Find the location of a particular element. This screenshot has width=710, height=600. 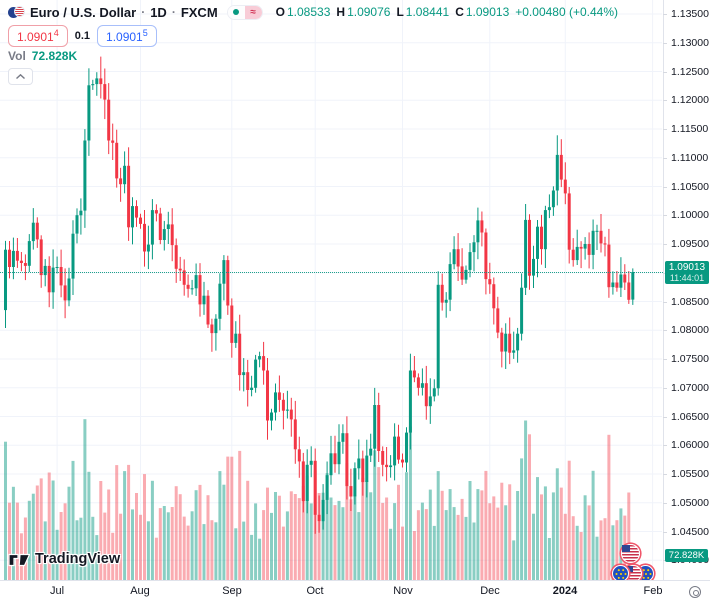

open-value: 1.08533 is located at coordinates (309, 12).